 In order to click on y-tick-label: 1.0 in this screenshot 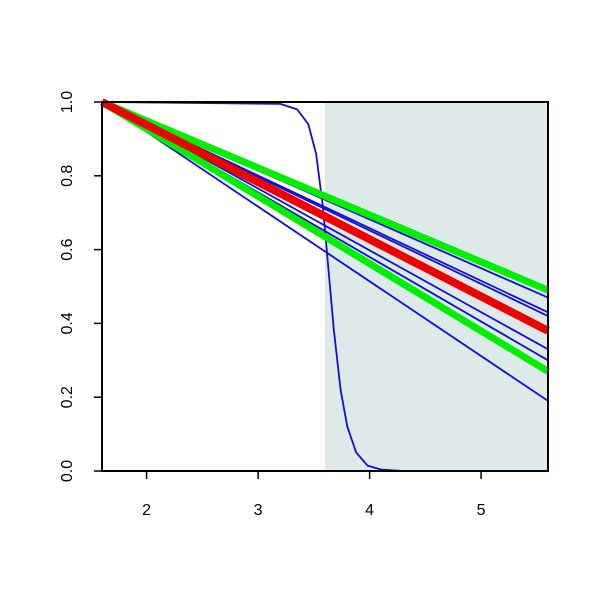, I will do `click(67, 102)`.